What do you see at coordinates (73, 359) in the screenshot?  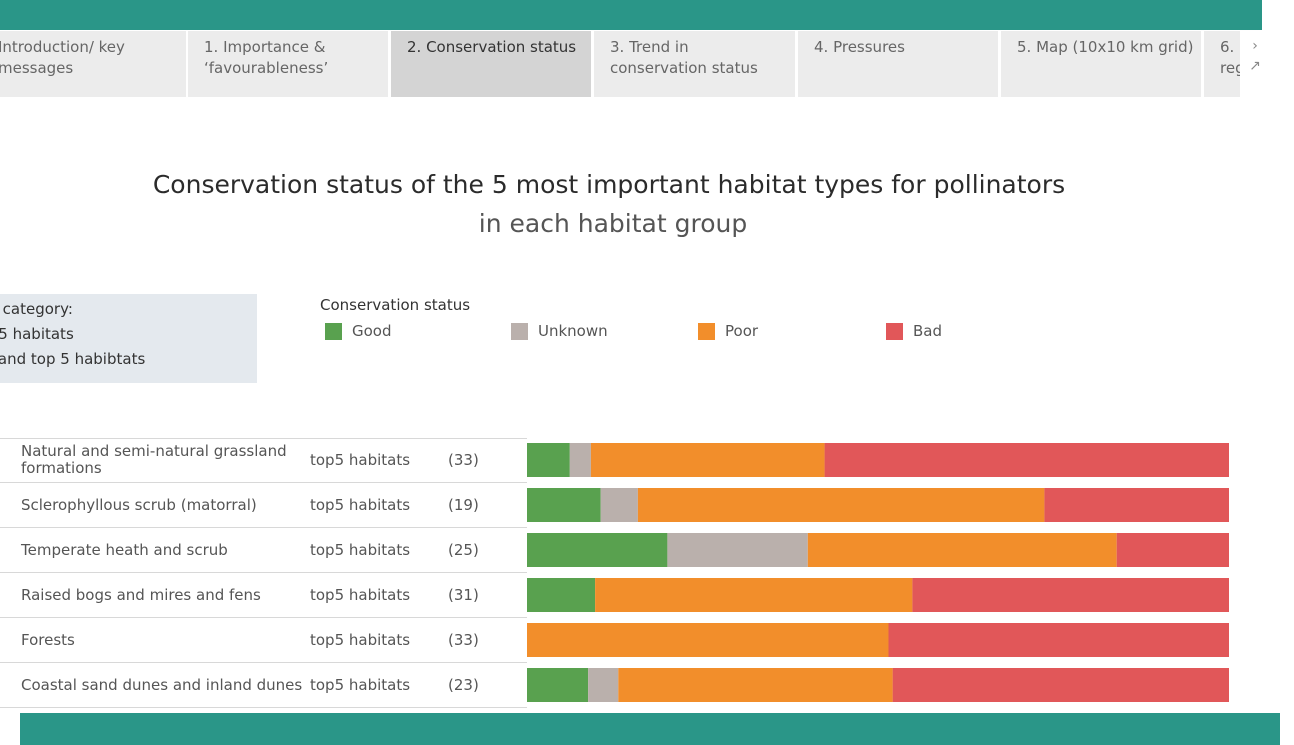 I see `filter-option-all: l and top 5 habibtats` at bounding box center [73, 359].